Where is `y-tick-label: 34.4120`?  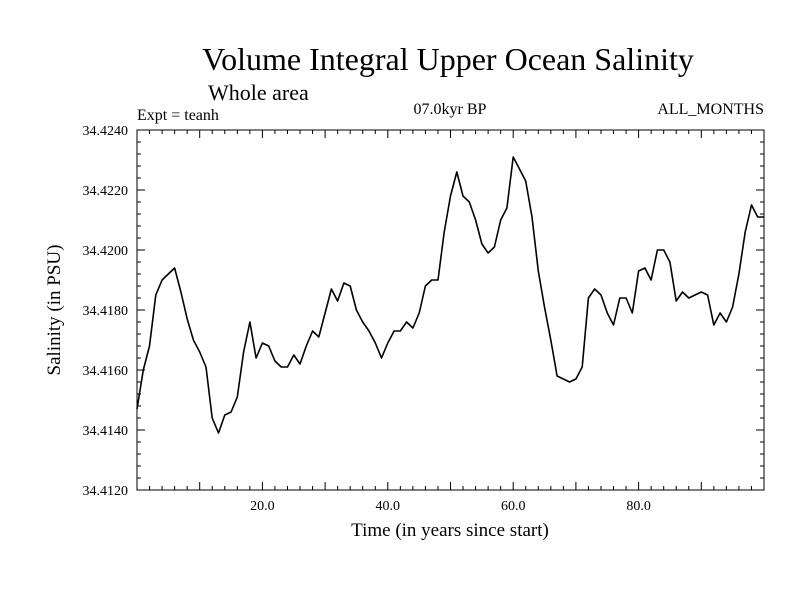
y-tick-label: 34.4120 is located at coordinates (106, 491).